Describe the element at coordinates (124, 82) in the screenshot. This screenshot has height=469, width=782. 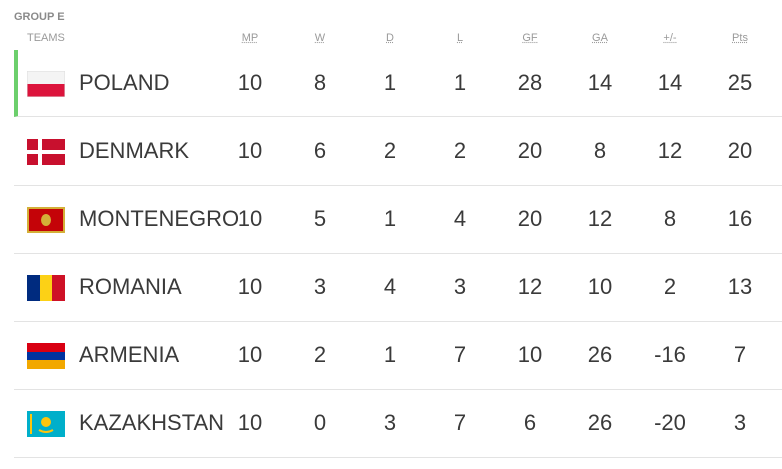
I see `team-name: POLAND` at that location.